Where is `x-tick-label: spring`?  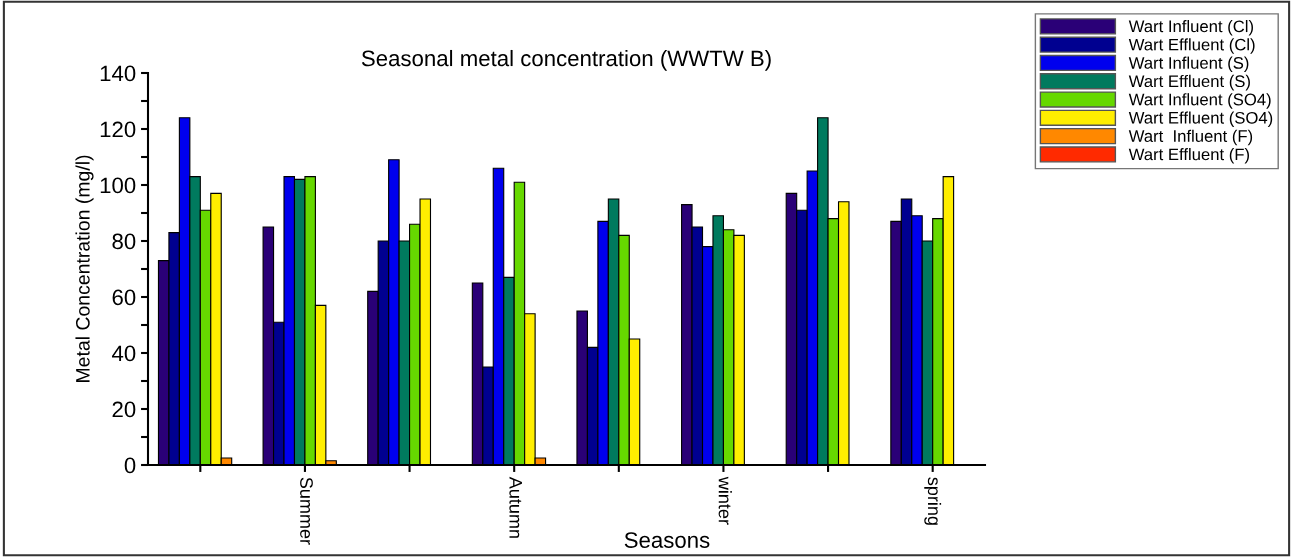
x-tick-label: spring is located at coordinates (933, 501).